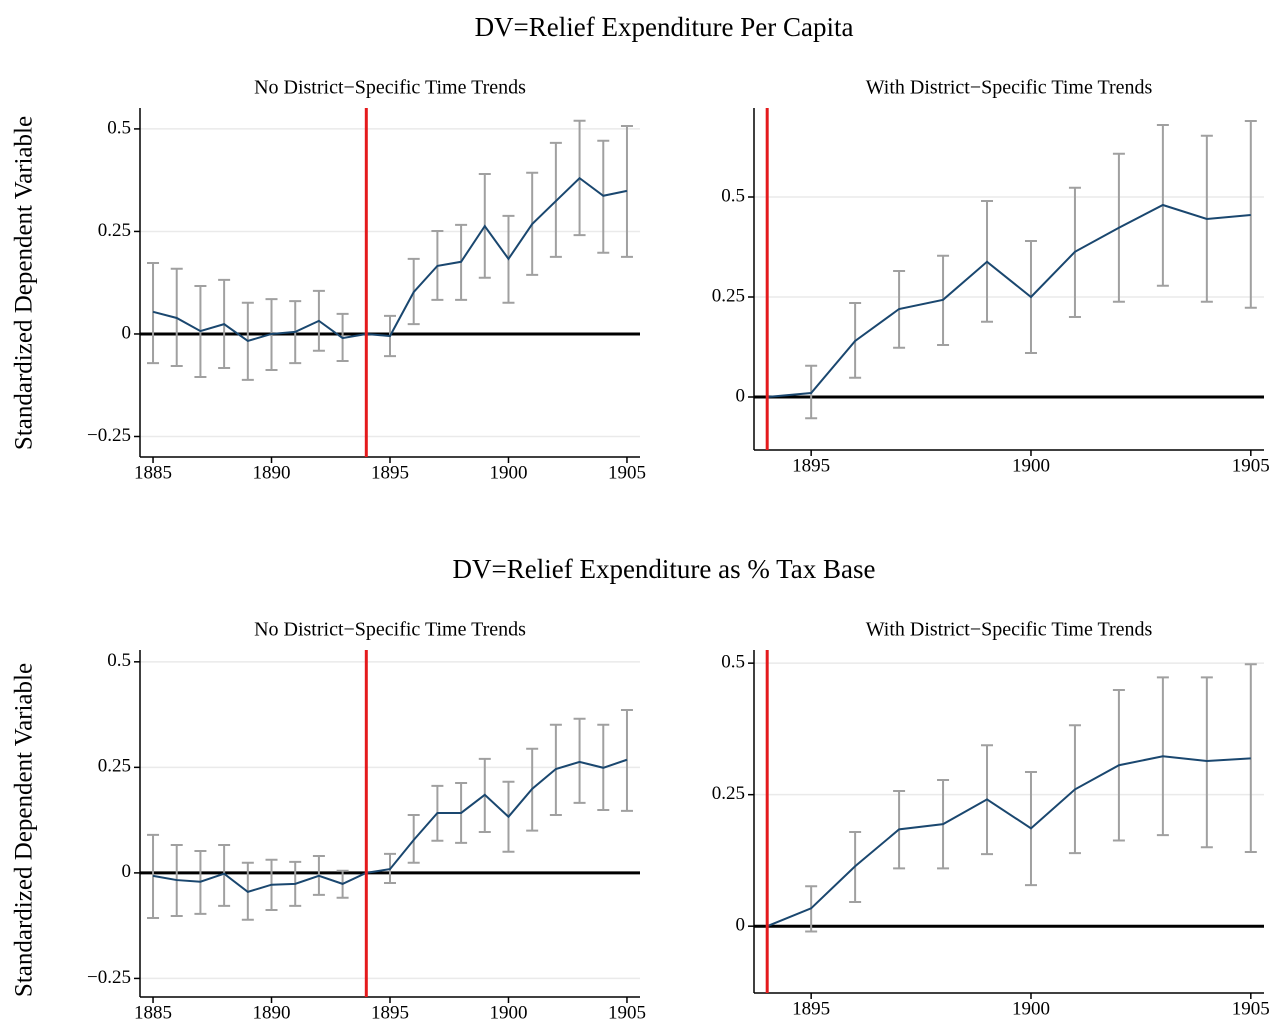 The width and height of the screenshot is (1274, 1026). Describe the element at coordinates (664, 569) in the screenshot. I see `row-title: DV=Relief Expenditure as % Tax Base` at that location.